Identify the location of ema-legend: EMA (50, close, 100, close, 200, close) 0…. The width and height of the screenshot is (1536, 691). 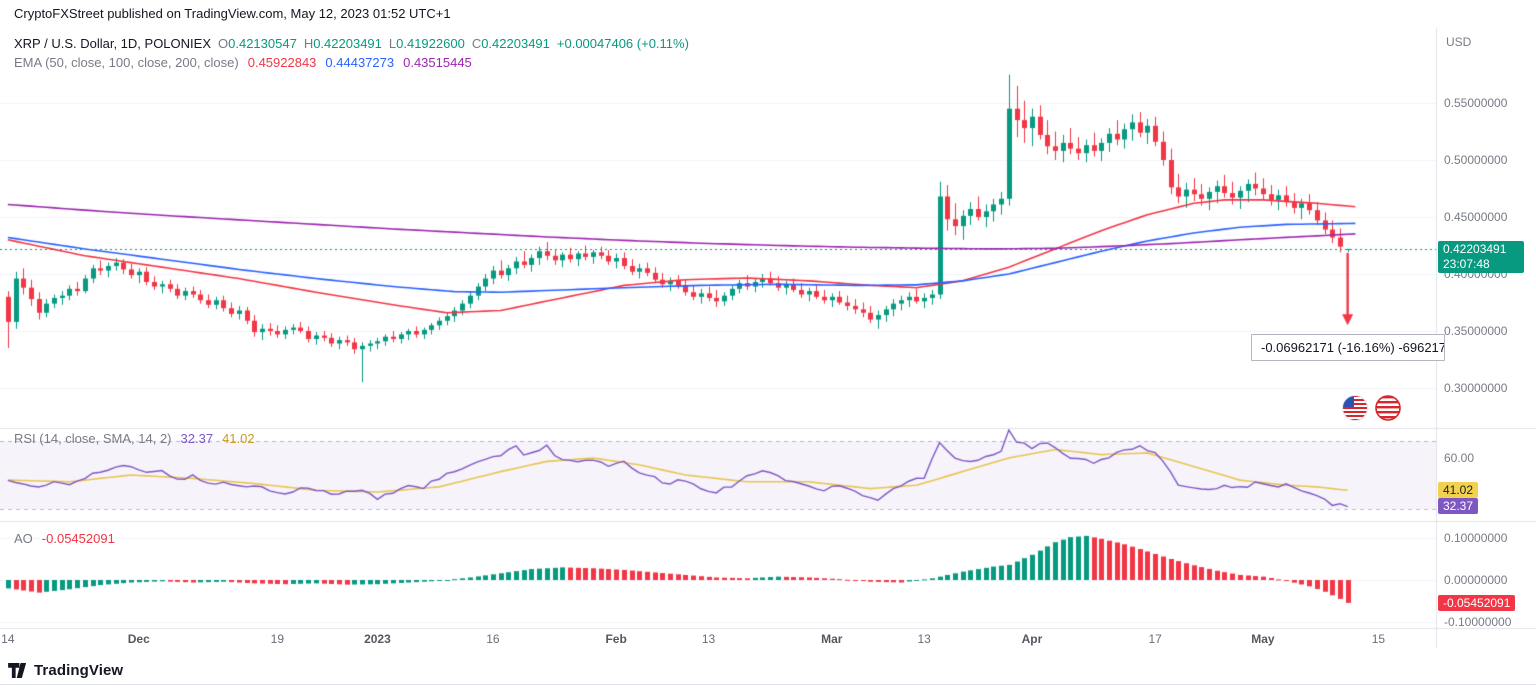
(243, 62).